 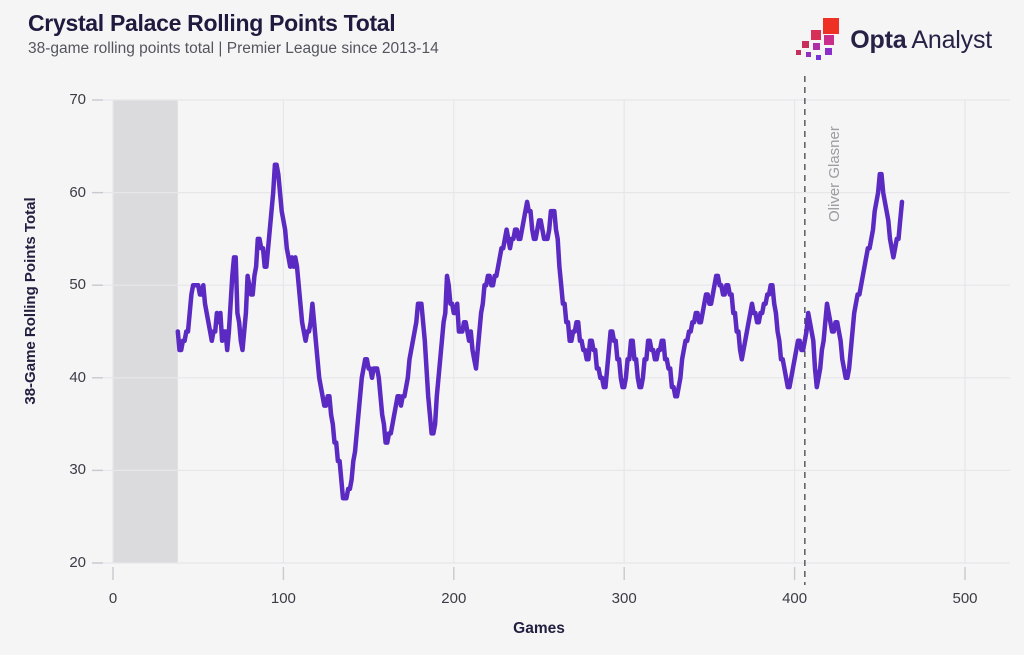 What do you see at coordinates (30, 301) in the screenshot?
I see `y-axis-label: 38-Game Rolling Points Total` at bounding box center [30, 301].